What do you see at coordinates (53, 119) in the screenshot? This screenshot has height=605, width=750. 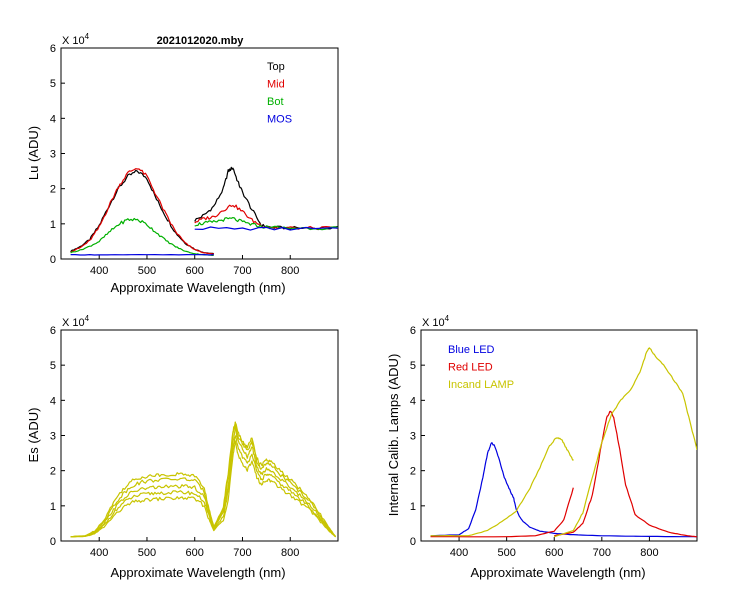 I see `lu-y-tick-label: 4` at bounding box center [53, 119].